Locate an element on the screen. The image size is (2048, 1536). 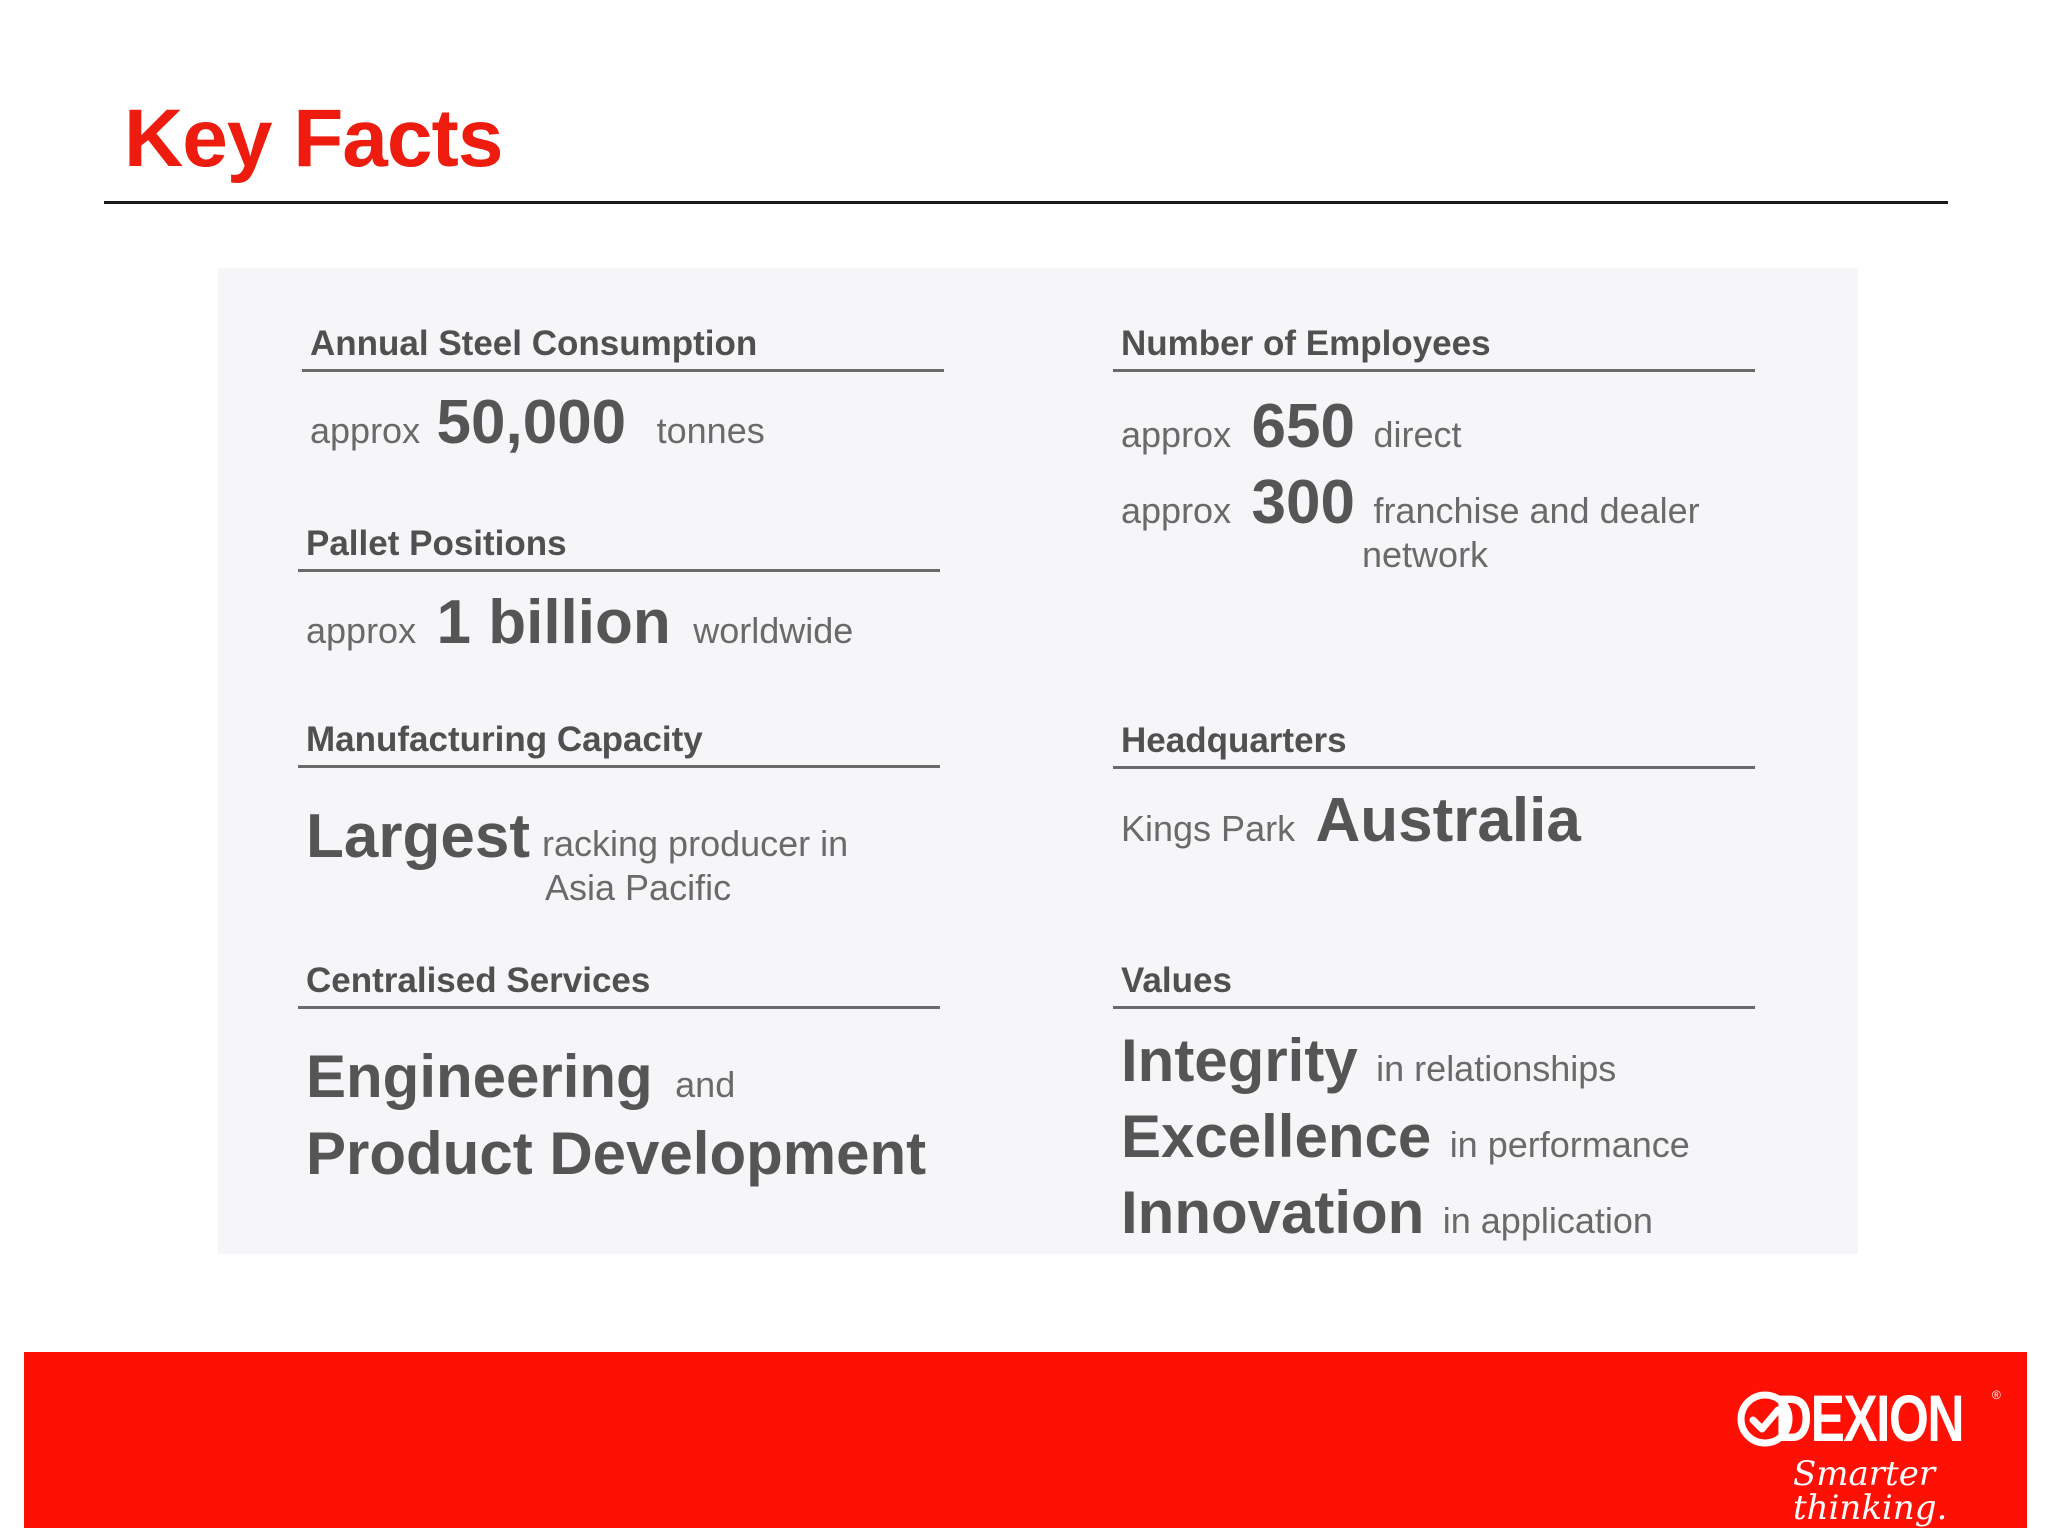
section-employees: Number of Employees is located at coordinates (1434, 349).